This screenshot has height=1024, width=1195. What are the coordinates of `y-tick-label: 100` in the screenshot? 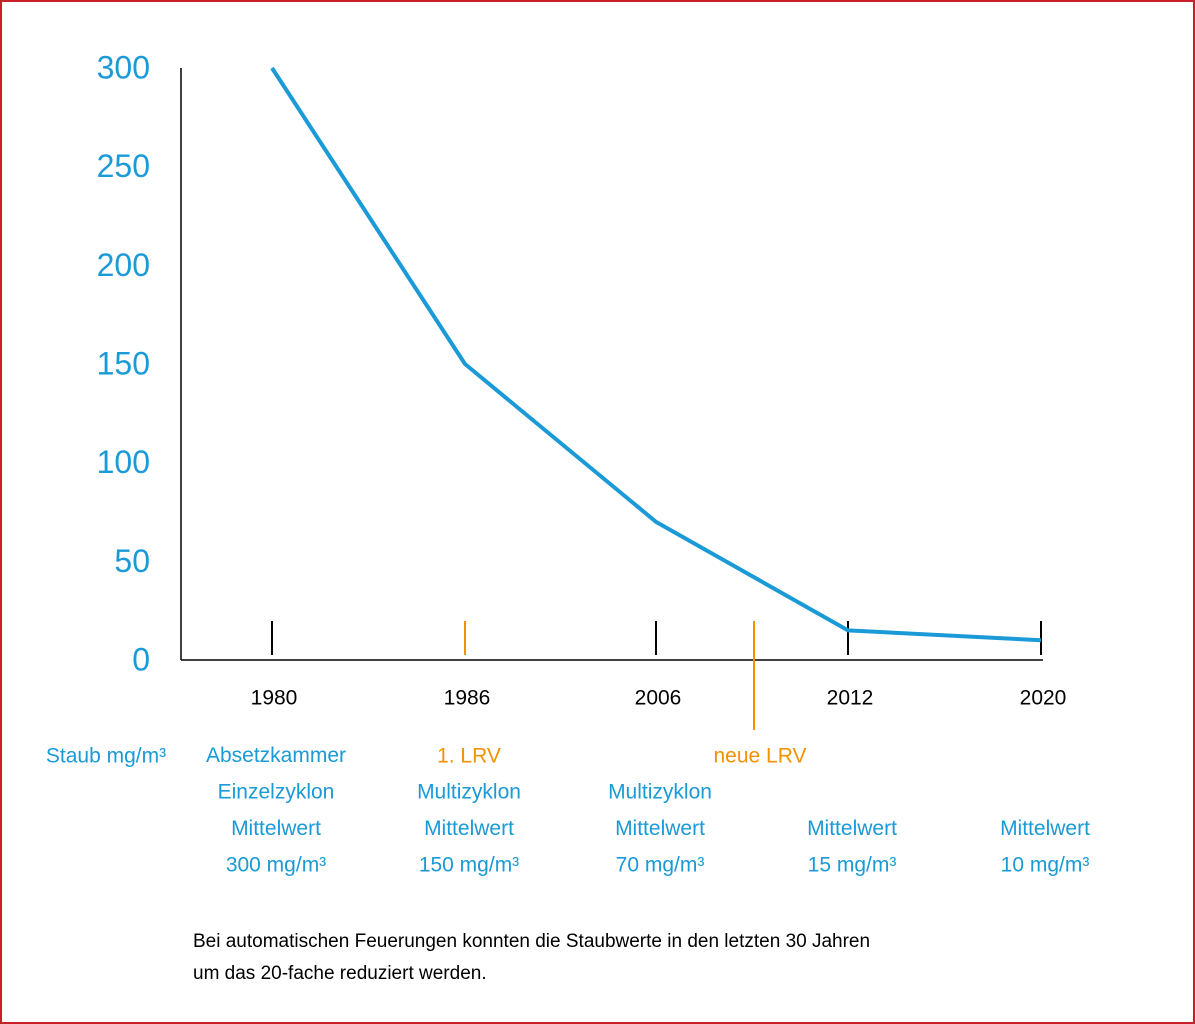 It's located at (123, 462).